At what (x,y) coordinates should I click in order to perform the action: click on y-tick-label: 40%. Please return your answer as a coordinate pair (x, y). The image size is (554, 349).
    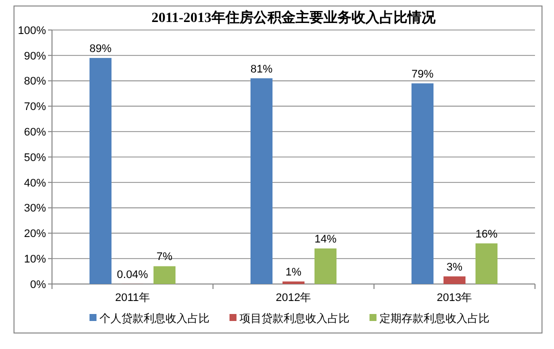
    Looking at the image, I should click on (35, 183).